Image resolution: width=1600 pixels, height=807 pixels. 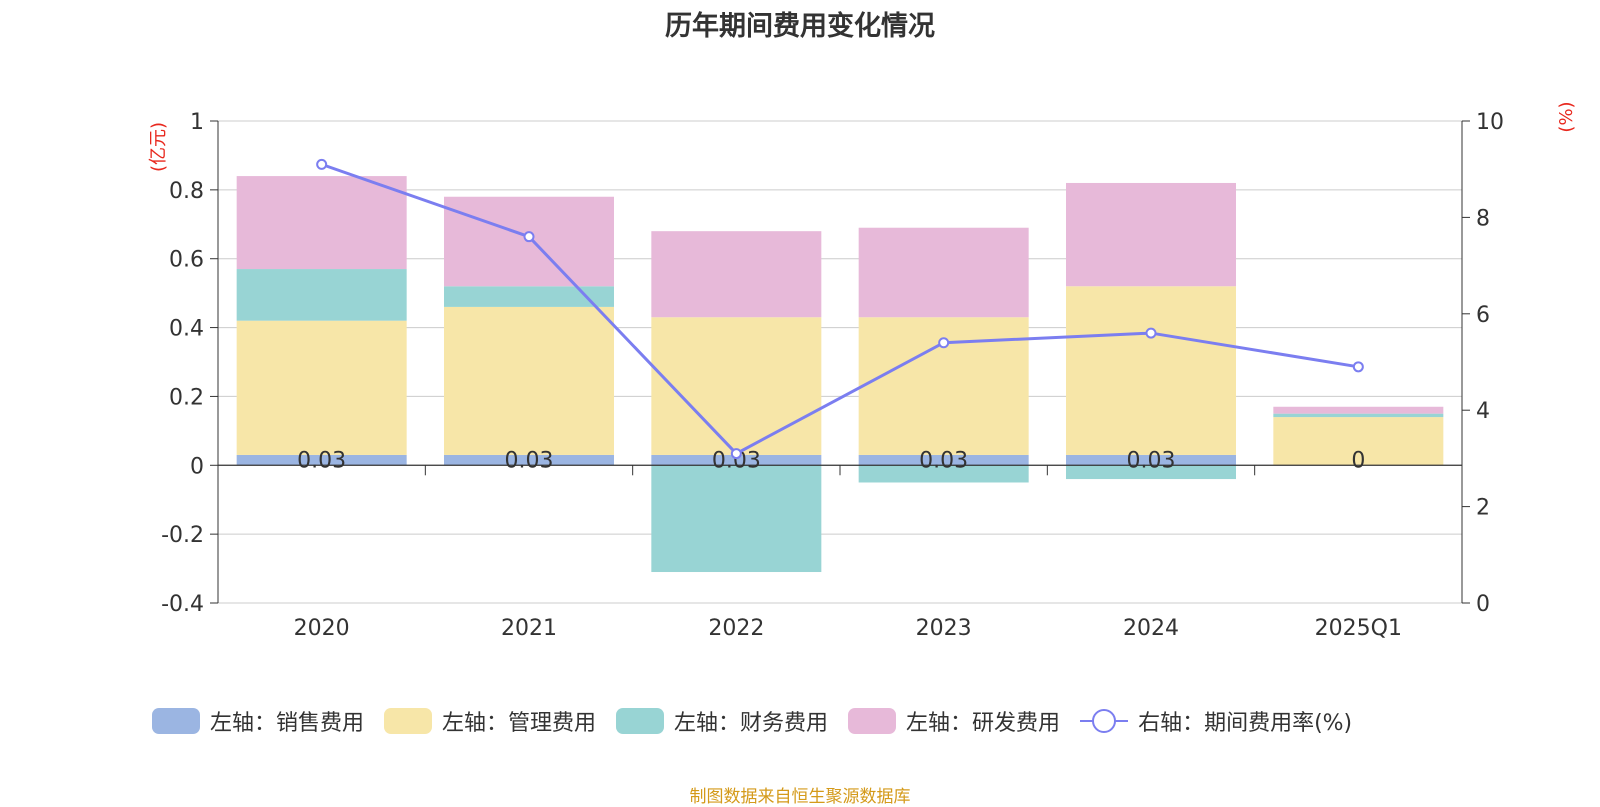 What do you see at coordinates (1483, 604) in the screenshot?
I see `right-axis-tick-label: 0` at bounding box center [1483, 604].